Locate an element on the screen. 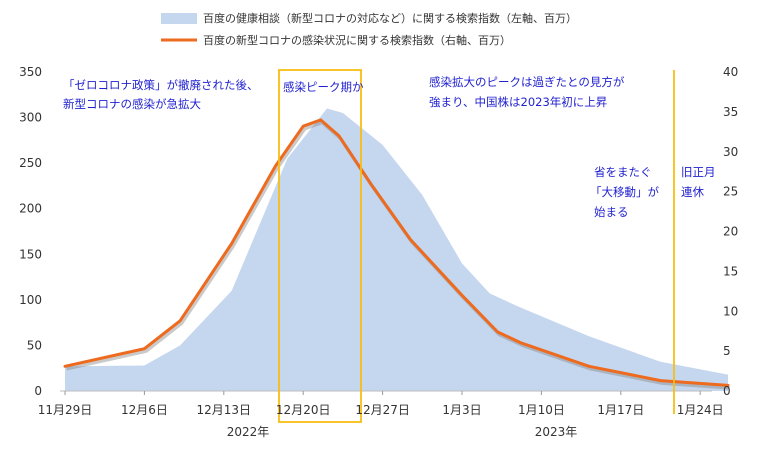  x-tick-label: 12月27日 is located at coordinates (382, 410).